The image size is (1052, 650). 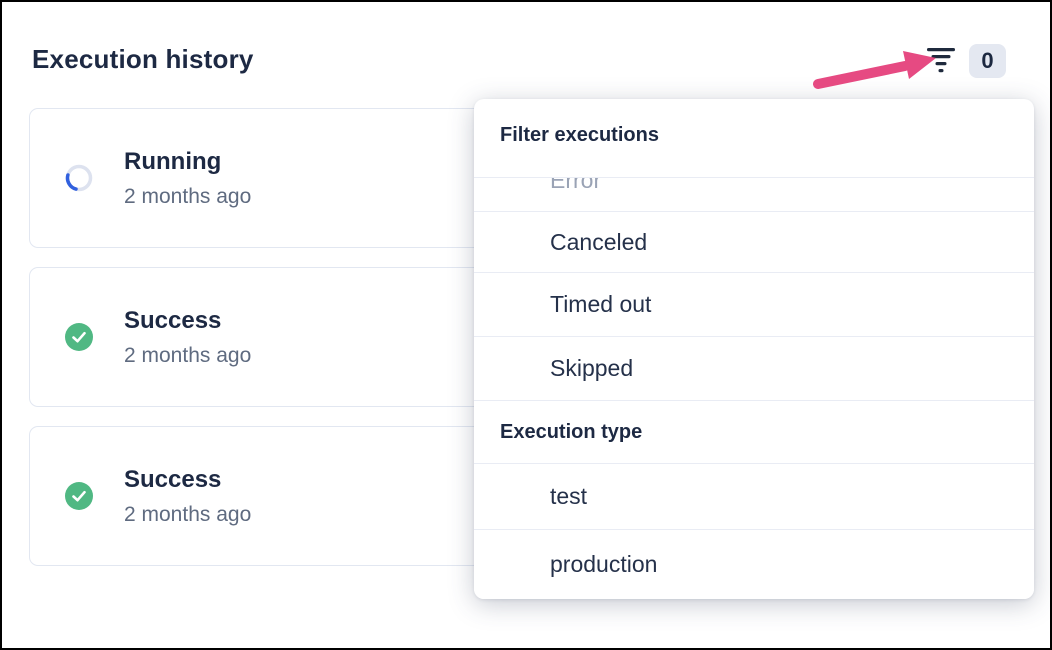 What do you see at coordinates (599, 241) in the screenshot?
I see `filter-option-label: Canceled` at bounding box center [599, 241].